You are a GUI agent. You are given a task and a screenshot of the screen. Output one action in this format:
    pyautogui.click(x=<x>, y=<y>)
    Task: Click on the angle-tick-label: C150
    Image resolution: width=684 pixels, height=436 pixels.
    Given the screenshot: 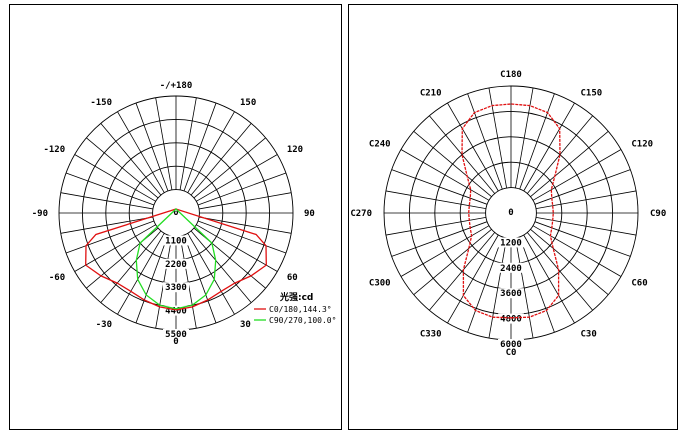 What is the action you would take?
    pyautogui.click(x=592, y=94)
    